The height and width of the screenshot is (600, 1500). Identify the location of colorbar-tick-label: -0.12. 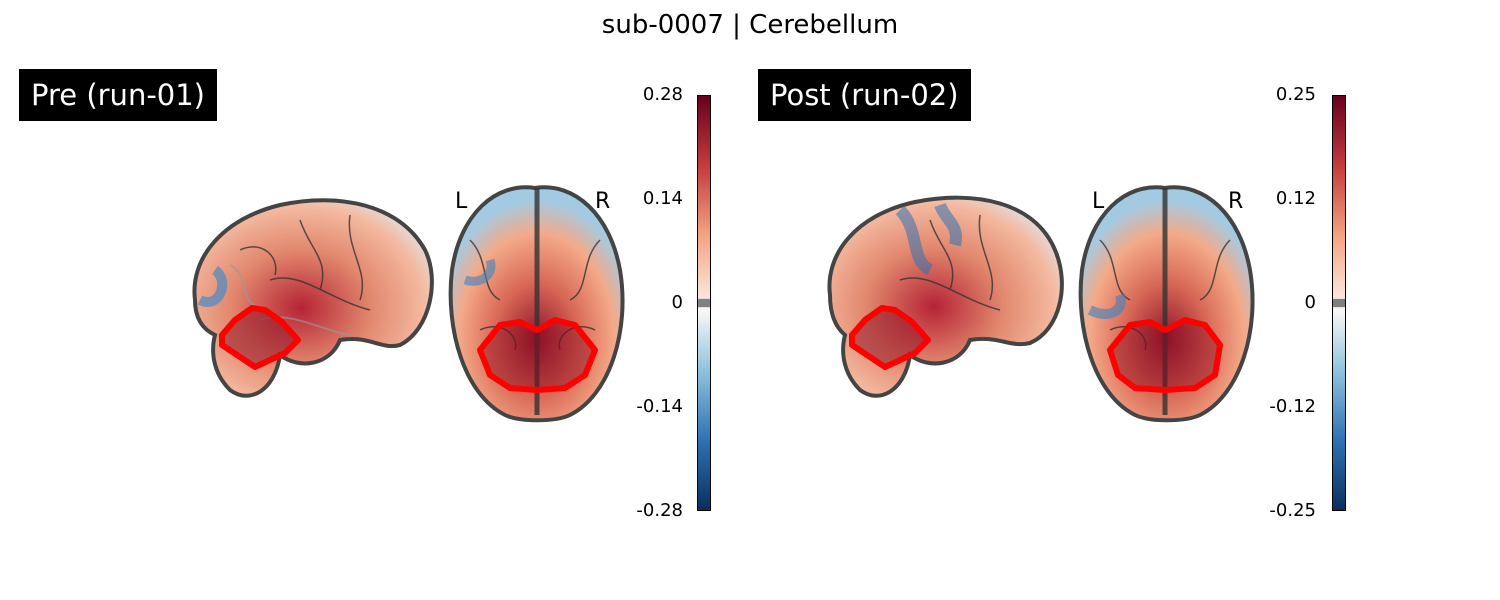
(1292, 406).